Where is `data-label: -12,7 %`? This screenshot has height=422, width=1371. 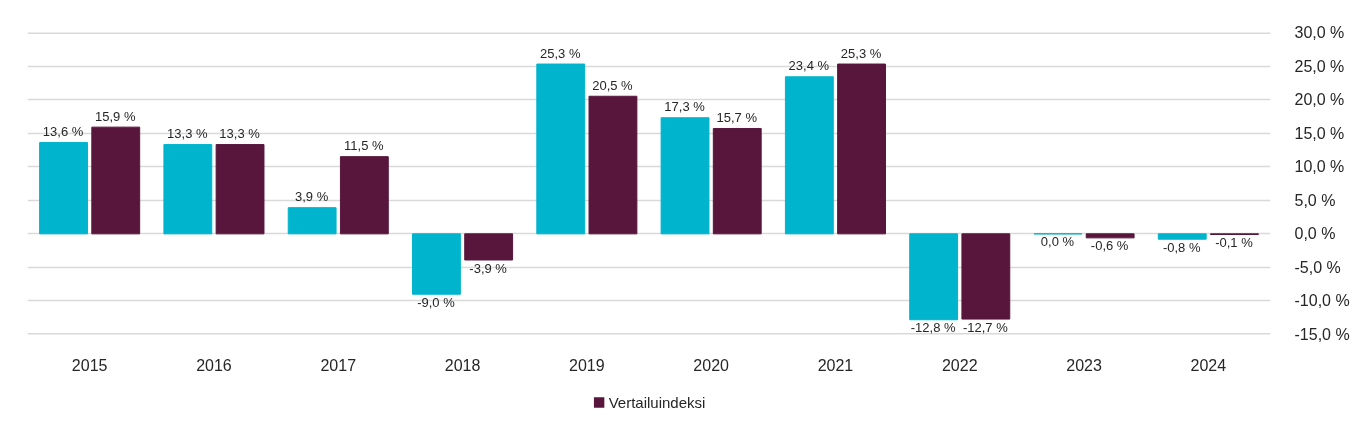 data-label: -12,7 % is located at coordinates (985, 327).